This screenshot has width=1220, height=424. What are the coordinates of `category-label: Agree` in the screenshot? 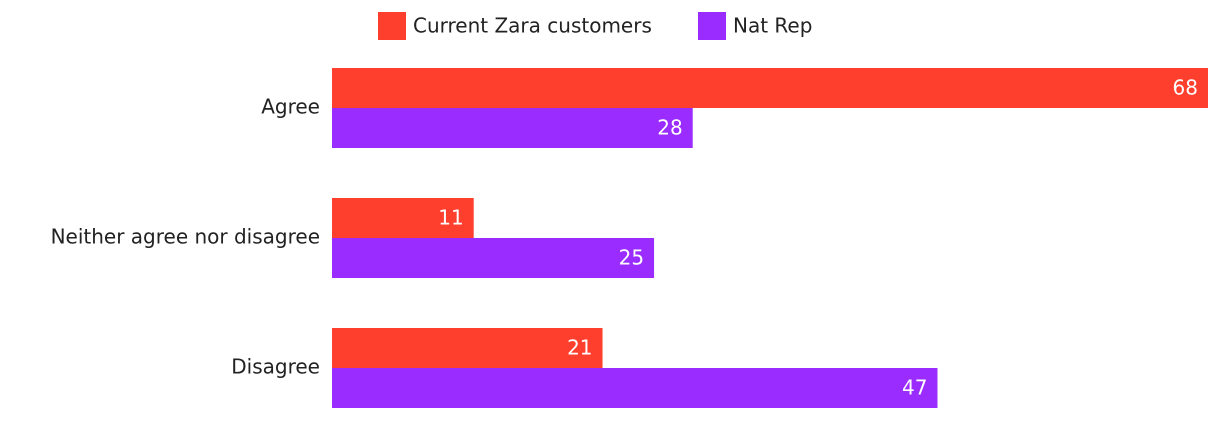 It's located at (290, 107).